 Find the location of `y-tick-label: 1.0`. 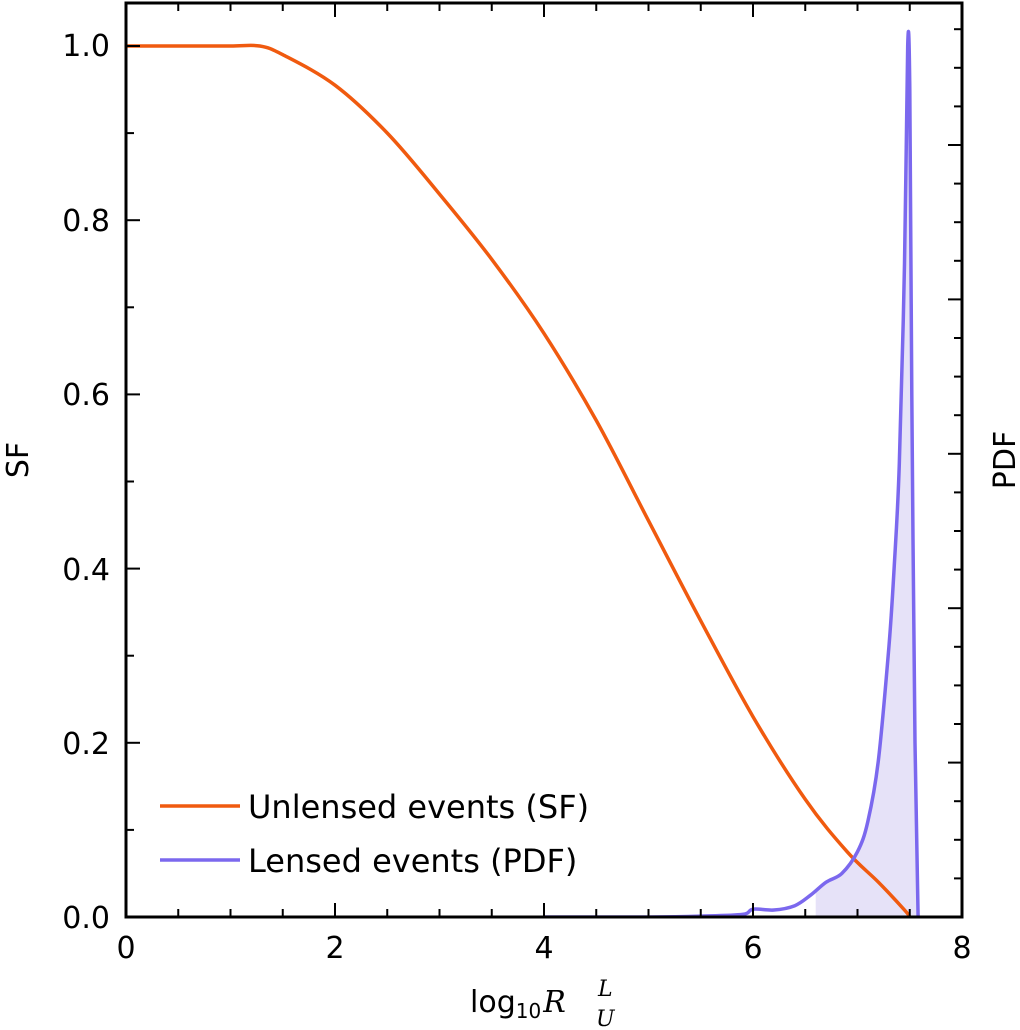

y-tick-label: 1.0 is located at coordinates (86, 46).